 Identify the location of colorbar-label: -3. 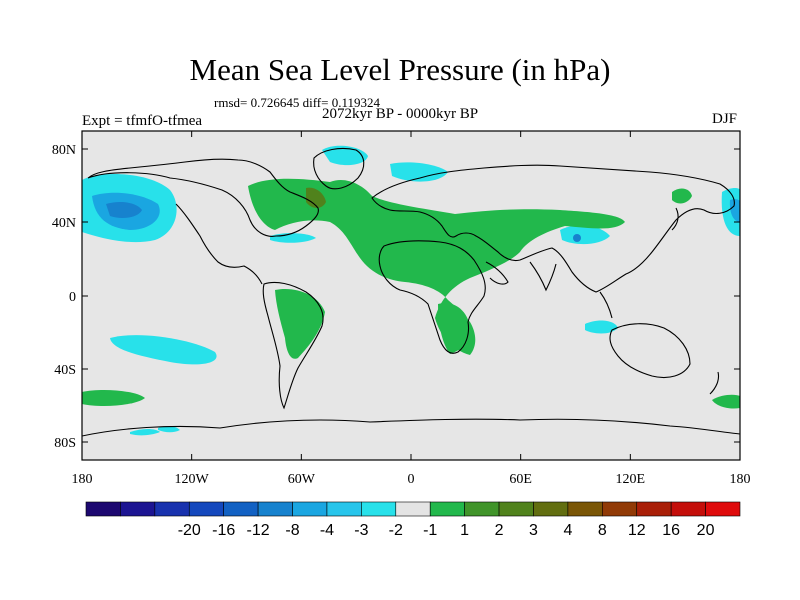
(361, 530).